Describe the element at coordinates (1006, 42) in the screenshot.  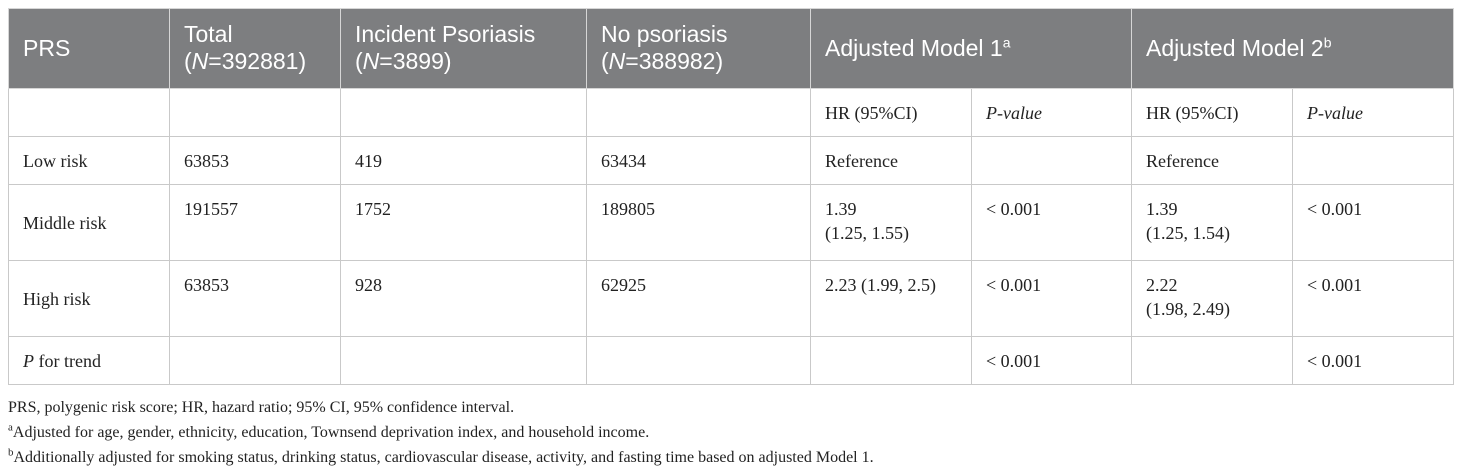
I see `header-model1-sup: a` at that location.